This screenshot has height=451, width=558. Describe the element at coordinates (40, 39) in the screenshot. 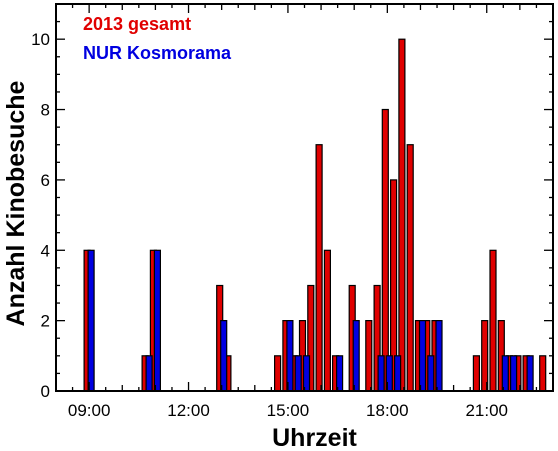

I see `y-tick-label: 10` at that location.